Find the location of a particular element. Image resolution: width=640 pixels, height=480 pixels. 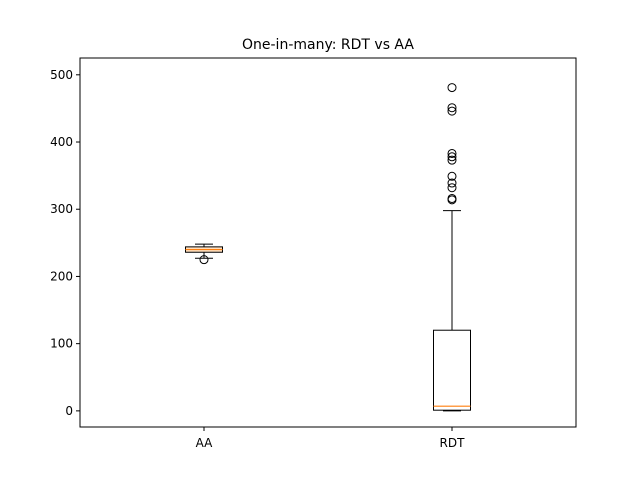

x-axis: AA RDT is located at coordinates (331, 438).